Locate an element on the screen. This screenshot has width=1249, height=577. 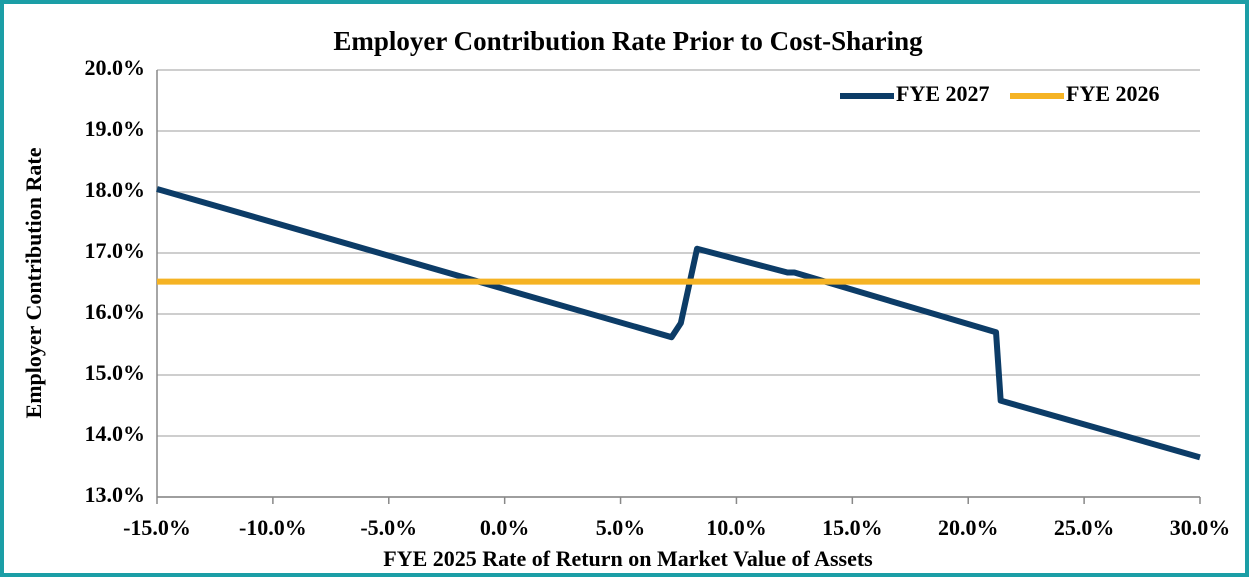
y-tick-label: 17.0% is located at coordinates (115, 250).